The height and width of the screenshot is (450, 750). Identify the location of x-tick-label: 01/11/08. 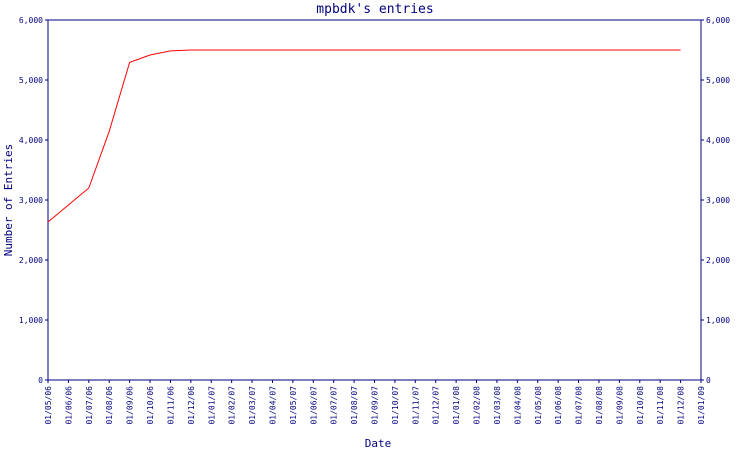
(660, 405).